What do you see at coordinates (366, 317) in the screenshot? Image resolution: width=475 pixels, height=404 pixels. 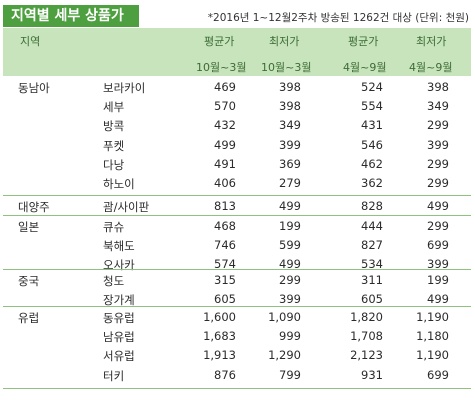 I see `price-cell: 1,820` at bounding box center [366, 317].